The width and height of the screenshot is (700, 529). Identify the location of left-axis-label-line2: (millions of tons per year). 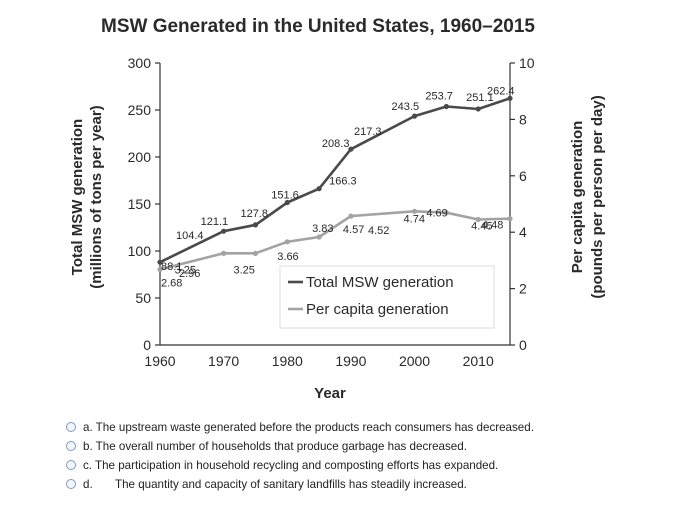
(96, 196).